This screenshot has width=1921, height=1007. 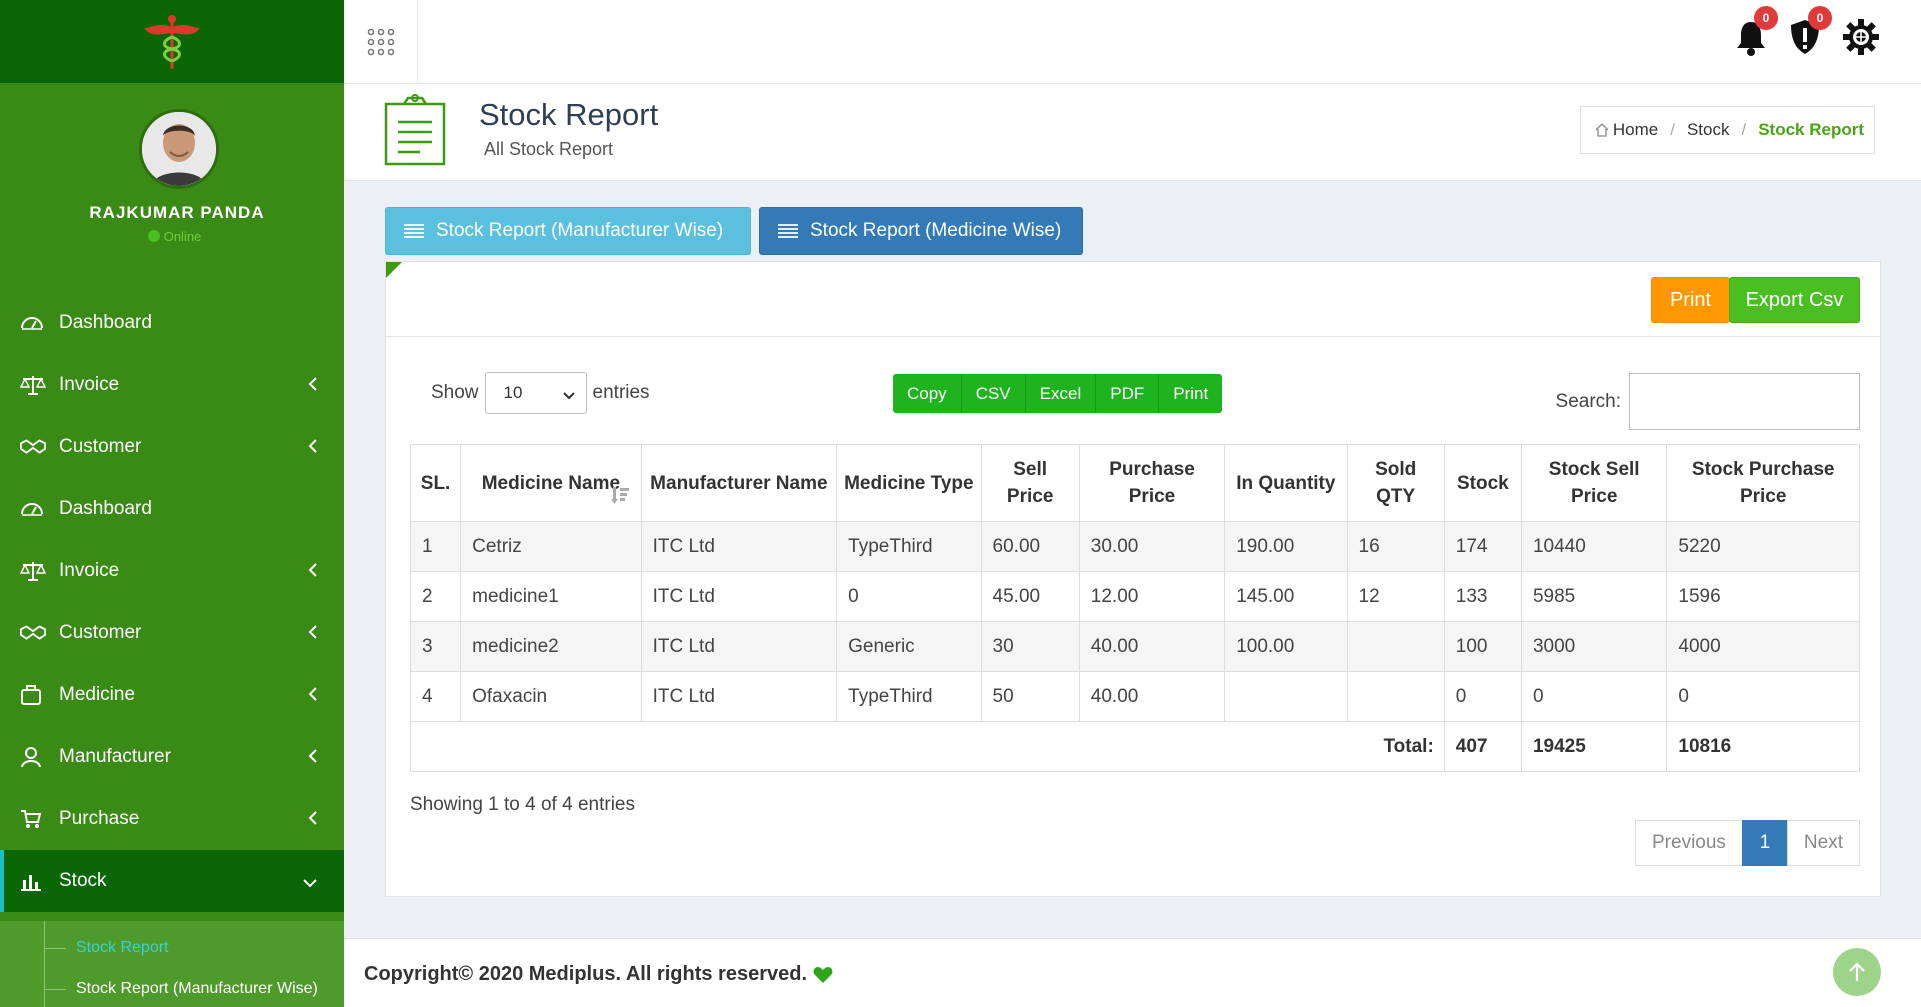 I want to click on sidebar-item-invoice-2: Invoice, so click(x=172, y=571).